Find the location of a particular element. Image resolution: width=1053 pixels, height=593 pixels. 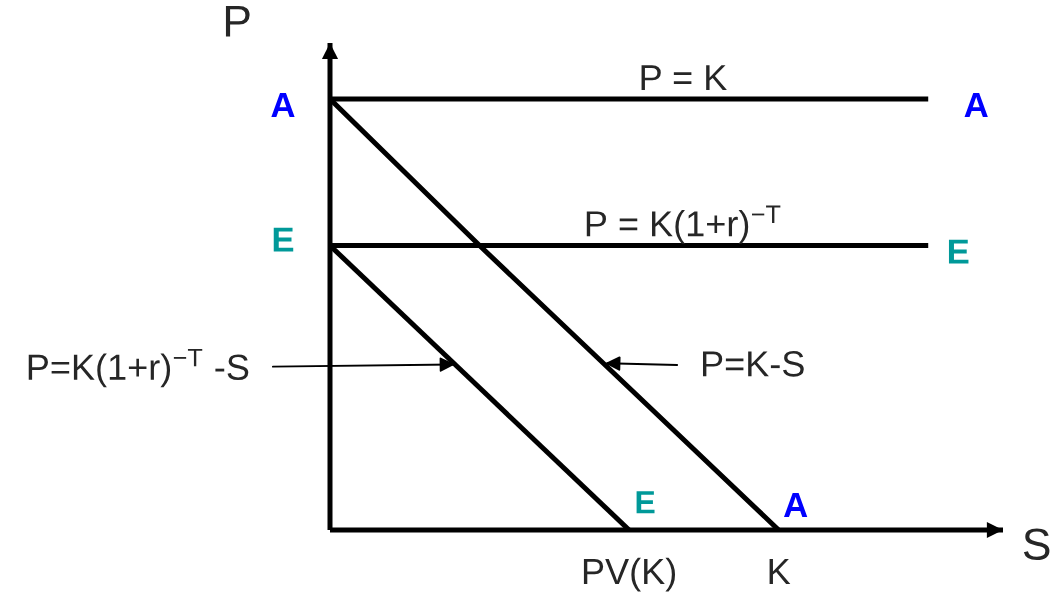

x-tick-label: PV(K) is located at coordinates (629, 574).